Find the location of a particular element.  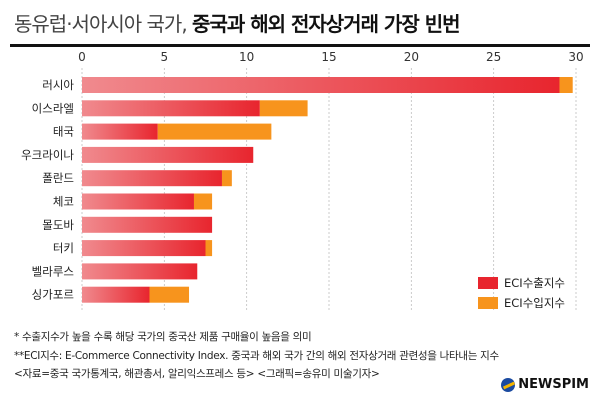

newspim-logo: NEWSPIM is located at coordinates (545, 384).